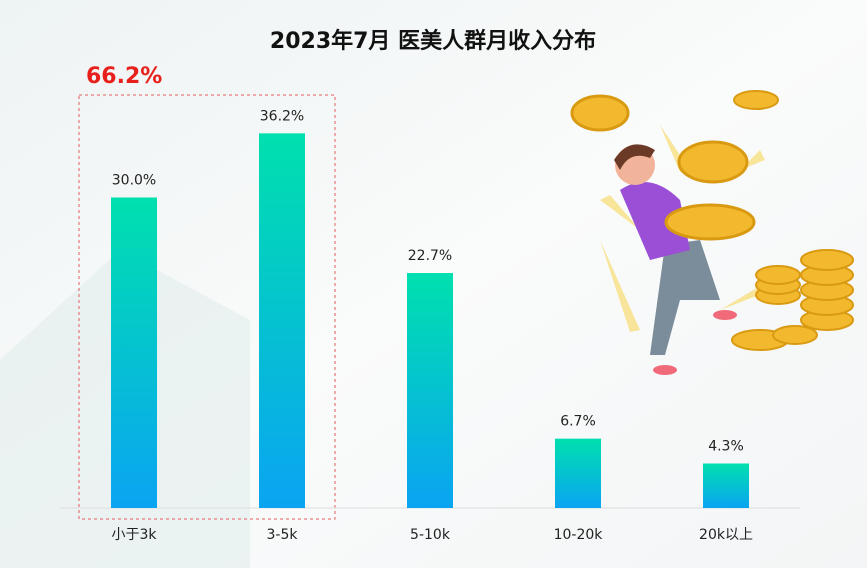 Image resolution: width=867 pixels, height=568 pixels. What do you see at coordinates (579, 535) in the screenshot?
I see `x-tick-label: 10-20k` at bounding box center [579, 535].